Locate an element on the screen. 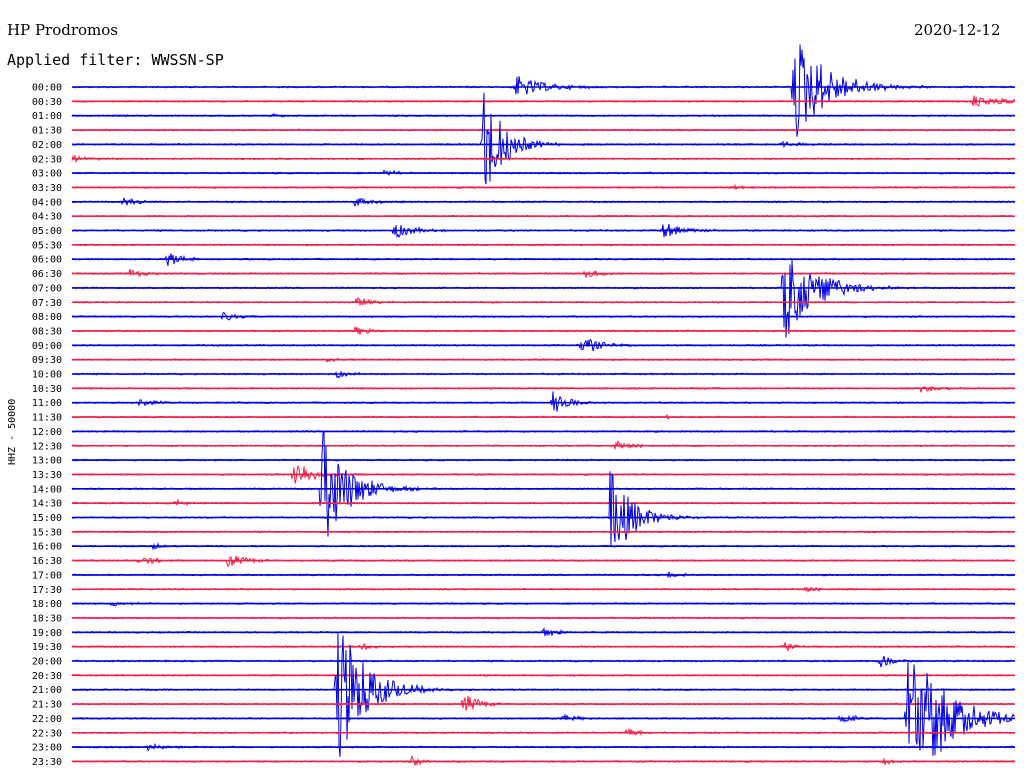  row-time-label: 10:00 is located at coordinates (47, 375).